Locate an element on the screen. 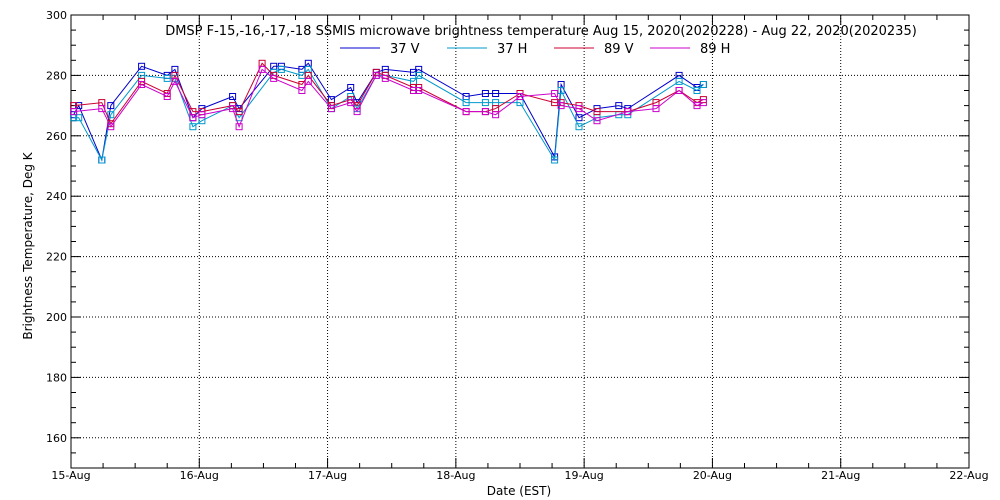 The width and height of the screenshot is (1000, 500). x-tick-label: 19-Aug is located at coordinates (584, 475).